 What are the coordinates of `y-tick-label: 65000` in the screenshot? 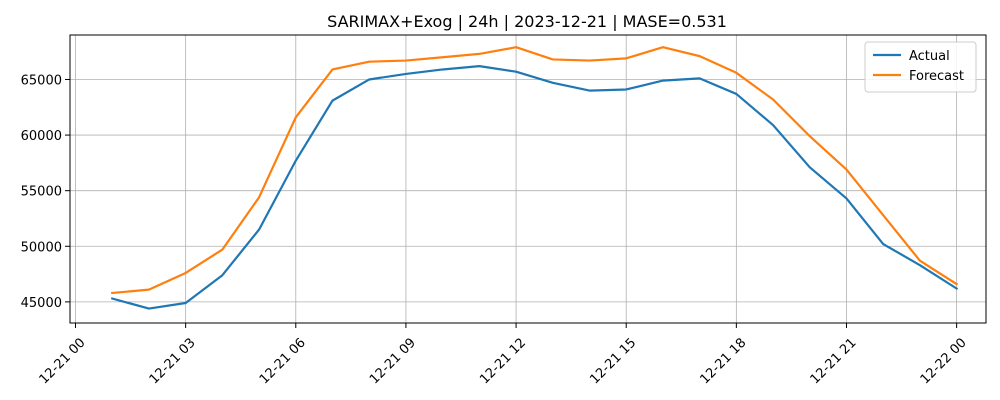 It's located at (41, 80).